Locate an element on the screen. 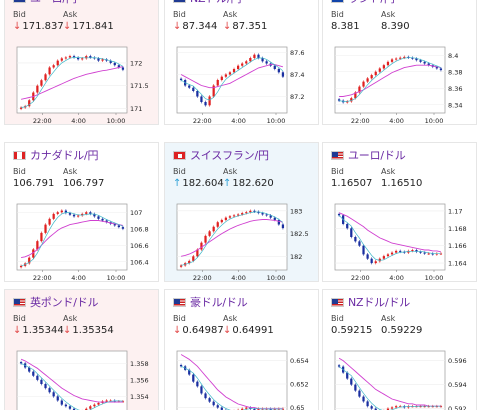  x-tick-label: 22:00 is located at coordinates (202, 121).